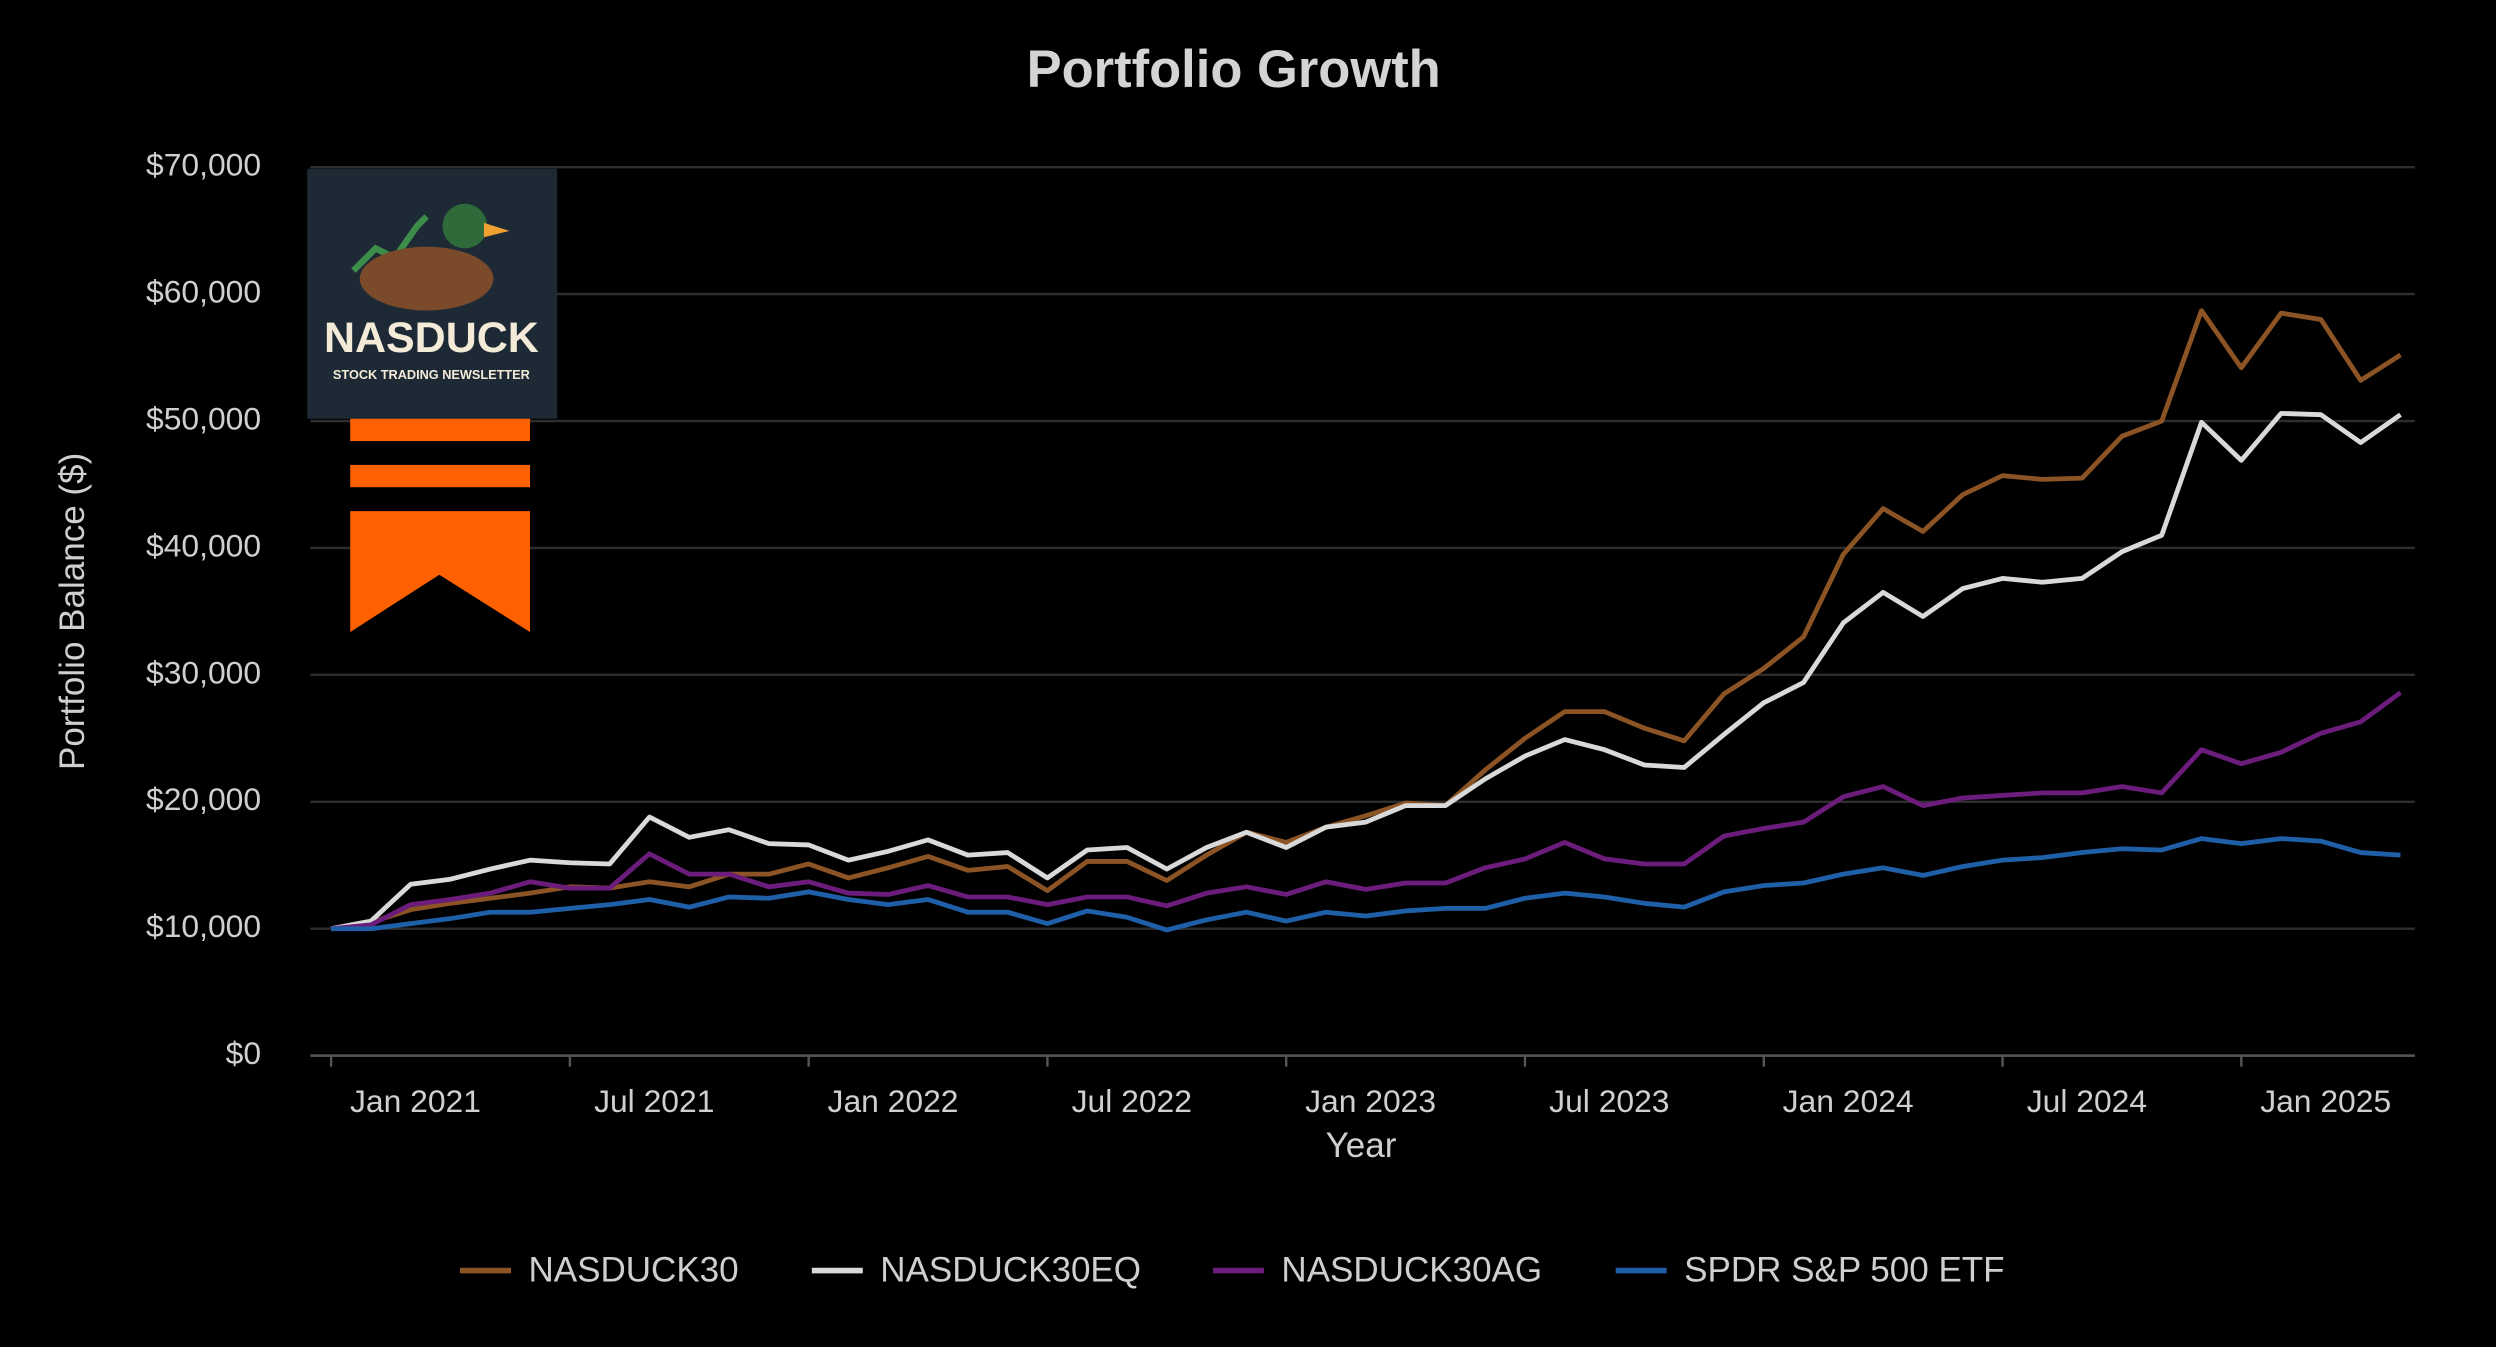 This screenshot has height=1347, width=2496. What do you see at coordinates (426, 278) in the screenshot?
I see `duck-body` at bounding box center [426, 278].